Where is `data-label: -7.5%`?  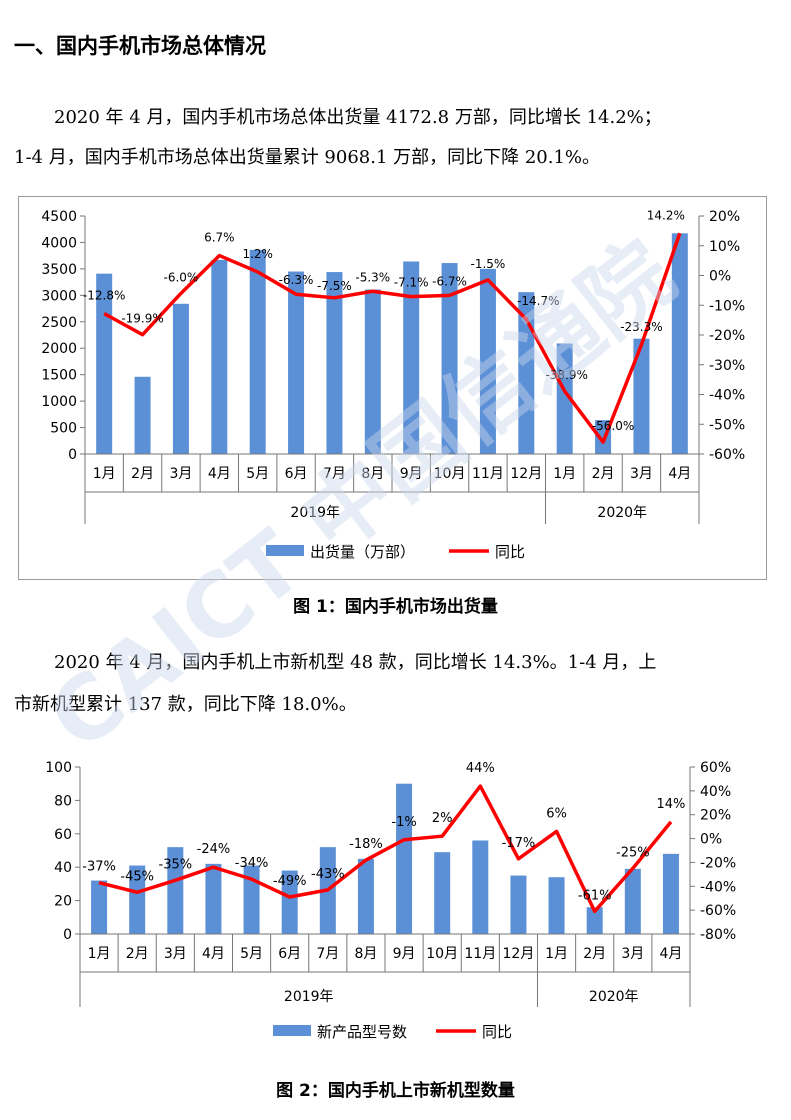 data-label: -7.5% is located at coordinates (334, 286).